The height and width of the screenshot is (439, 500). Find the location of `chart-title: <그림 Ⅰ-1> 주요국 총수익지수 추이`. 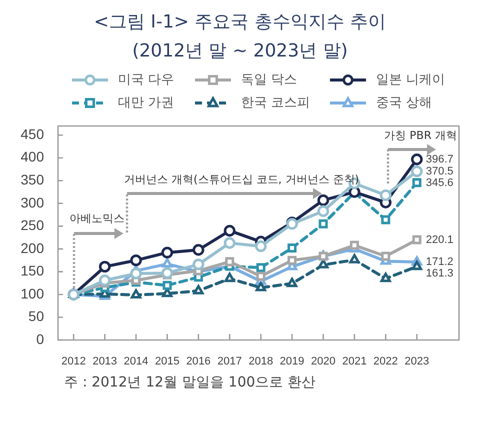

chart-title: <그림 Ⅰ-1> 주요국 총수익지수 추이 is located at coordinates (240, 22).